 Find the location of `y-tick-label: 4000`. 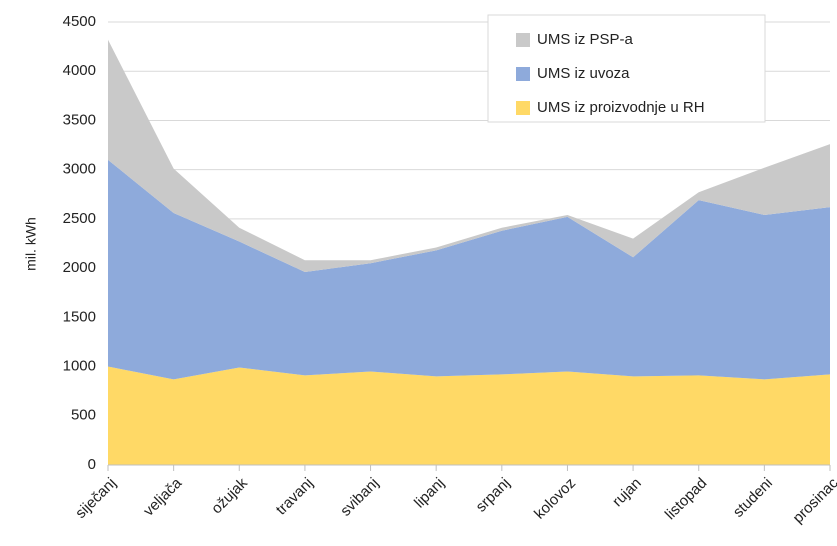

y-tick-label: 4000 is located at coordinates (79, 70).